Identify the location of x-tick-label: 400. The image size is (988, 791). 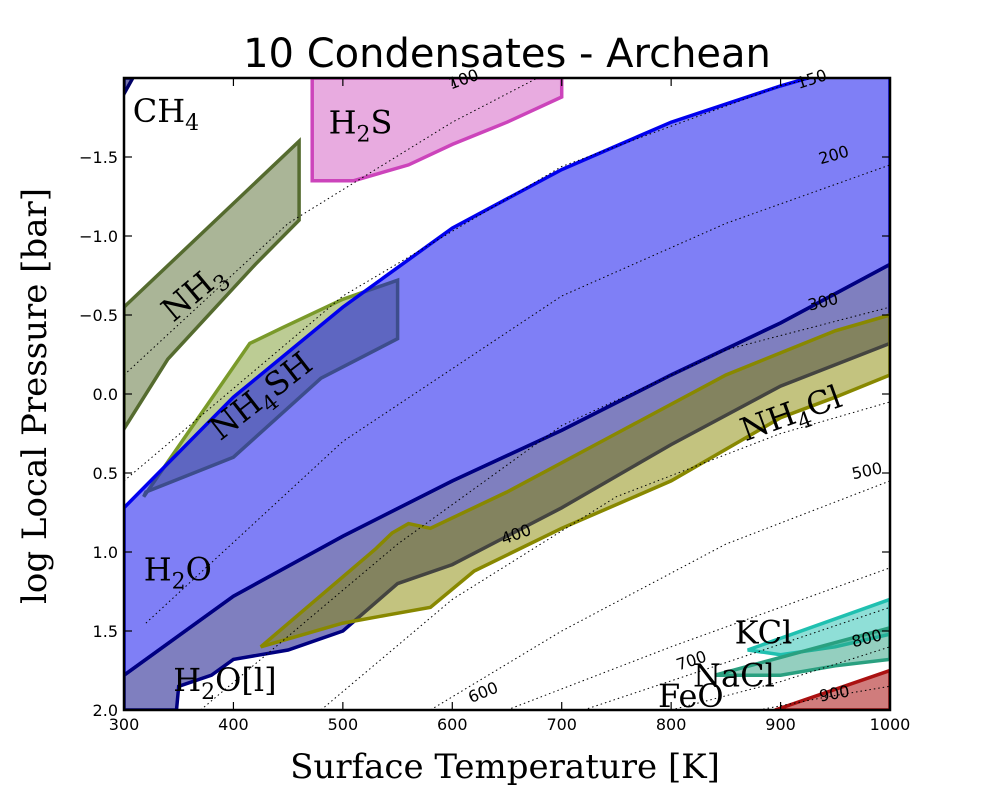
(233, 724).